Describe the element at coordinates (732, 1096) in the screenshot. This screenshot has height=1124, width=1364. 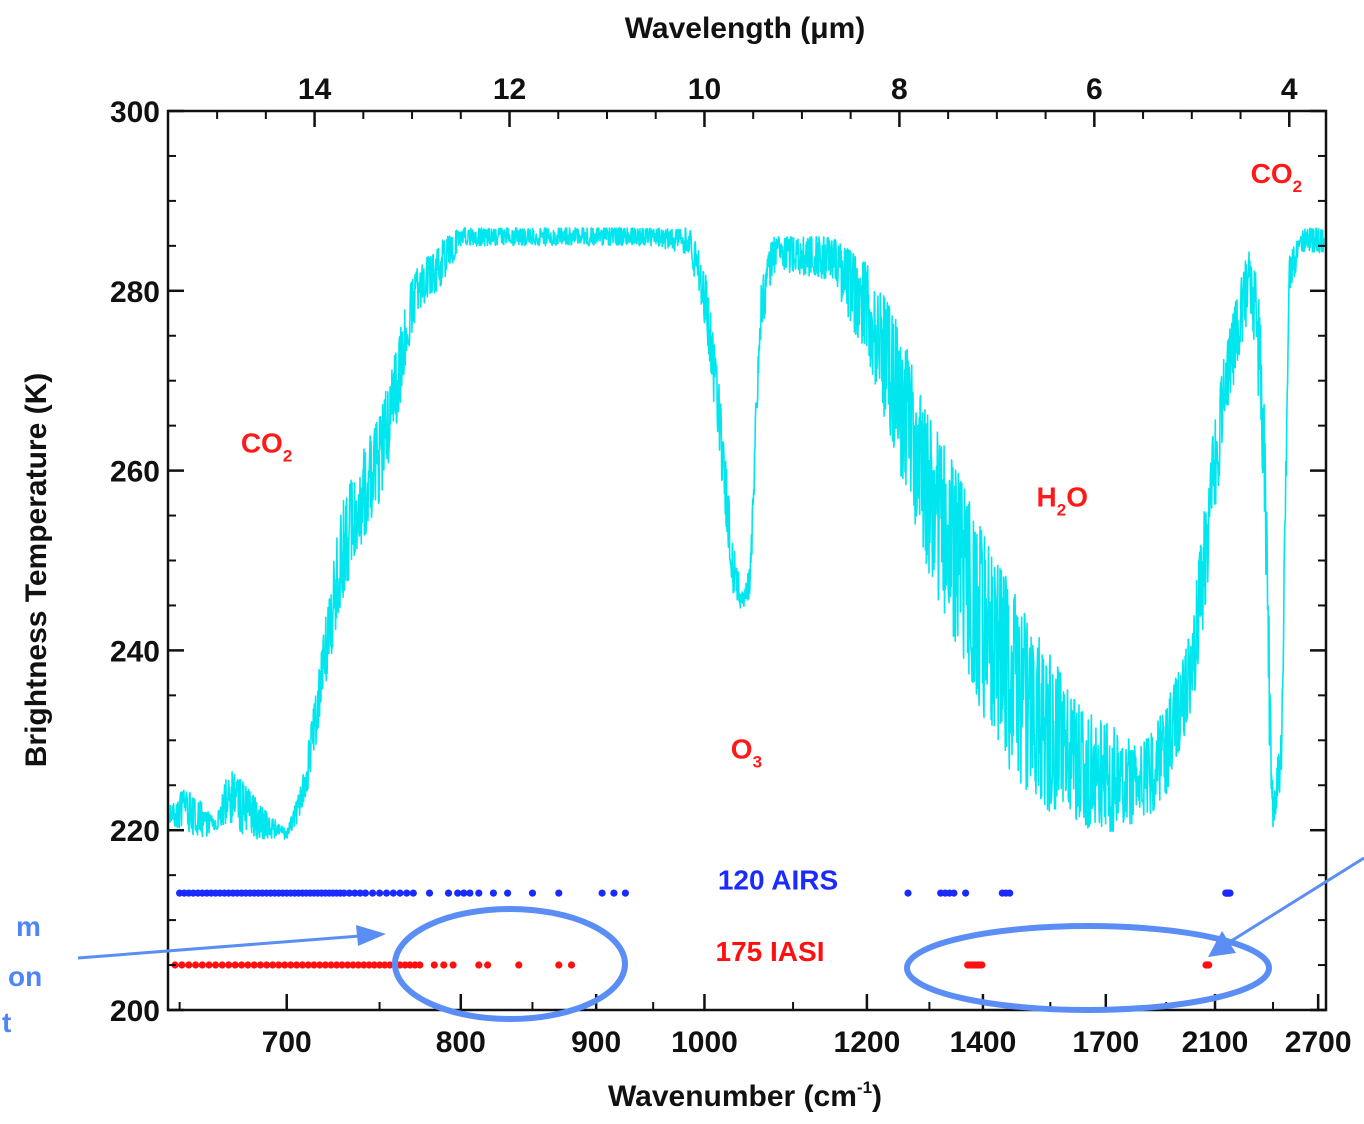
I see `x-axis-title-main: Wavenumber (cm` at that location.